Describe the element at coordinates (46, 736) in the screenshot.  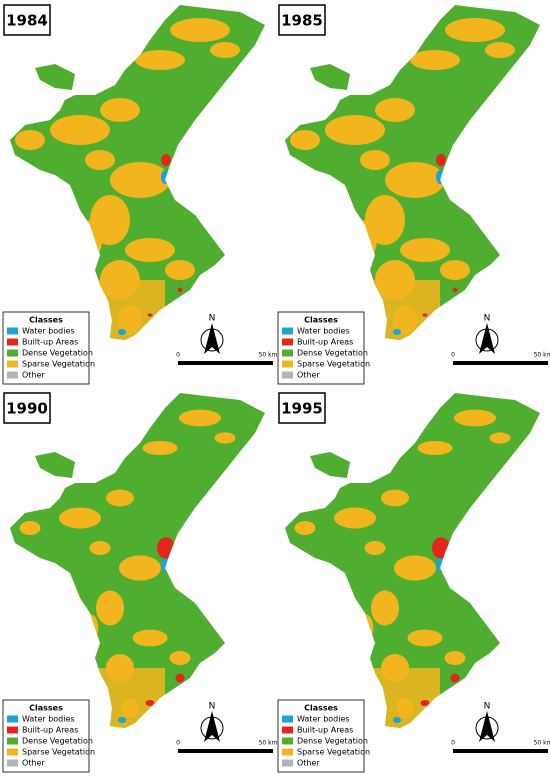
I see `legend-box` at that location.